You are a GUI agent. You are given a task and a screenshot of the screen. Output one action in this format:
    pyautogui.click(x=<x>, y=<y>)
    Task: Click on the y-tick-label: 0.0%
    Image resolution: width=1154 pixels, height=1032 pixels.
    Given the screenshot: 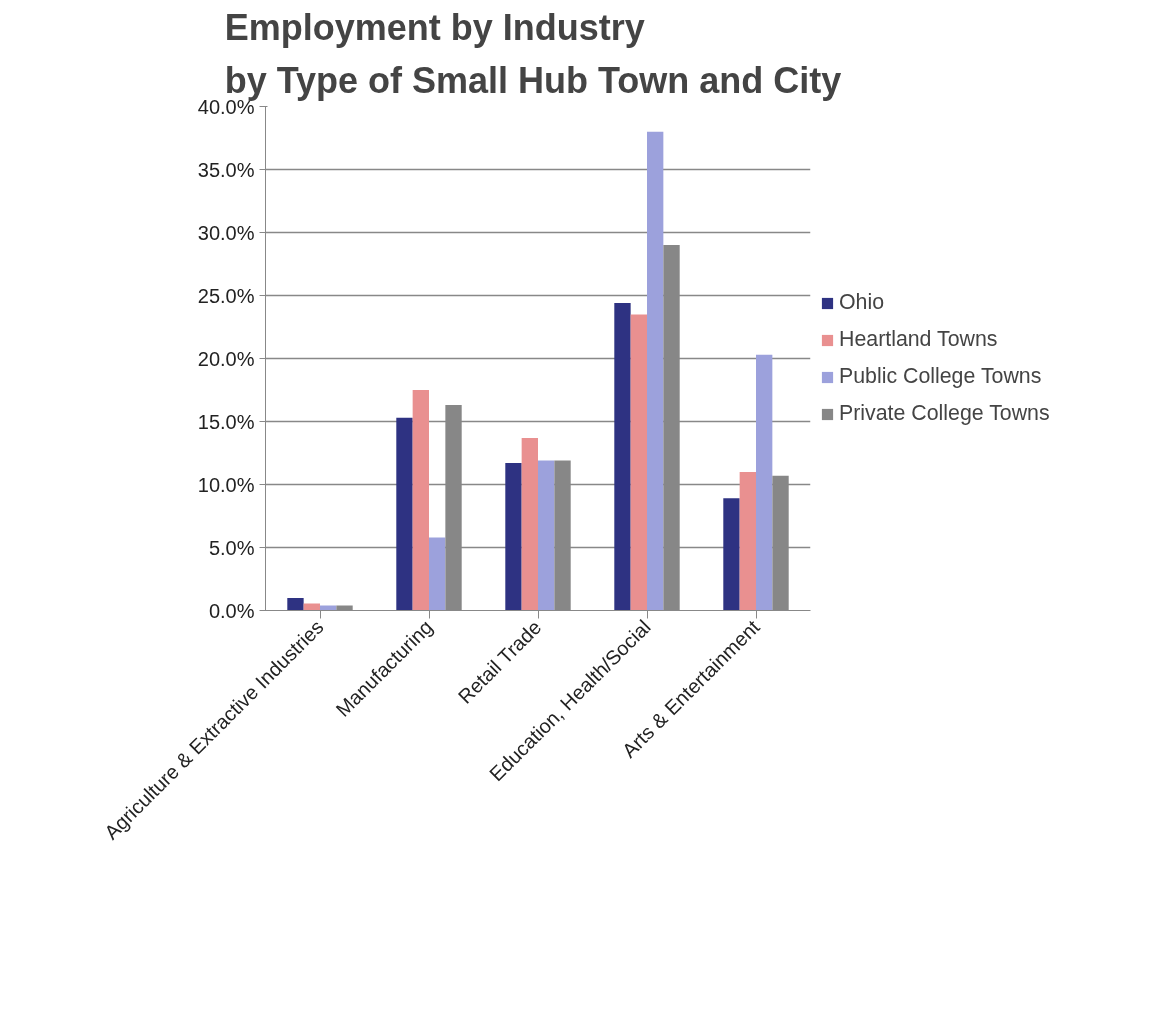 What is the action you would take?
    pyautogui.click(x=231, y=610)
    